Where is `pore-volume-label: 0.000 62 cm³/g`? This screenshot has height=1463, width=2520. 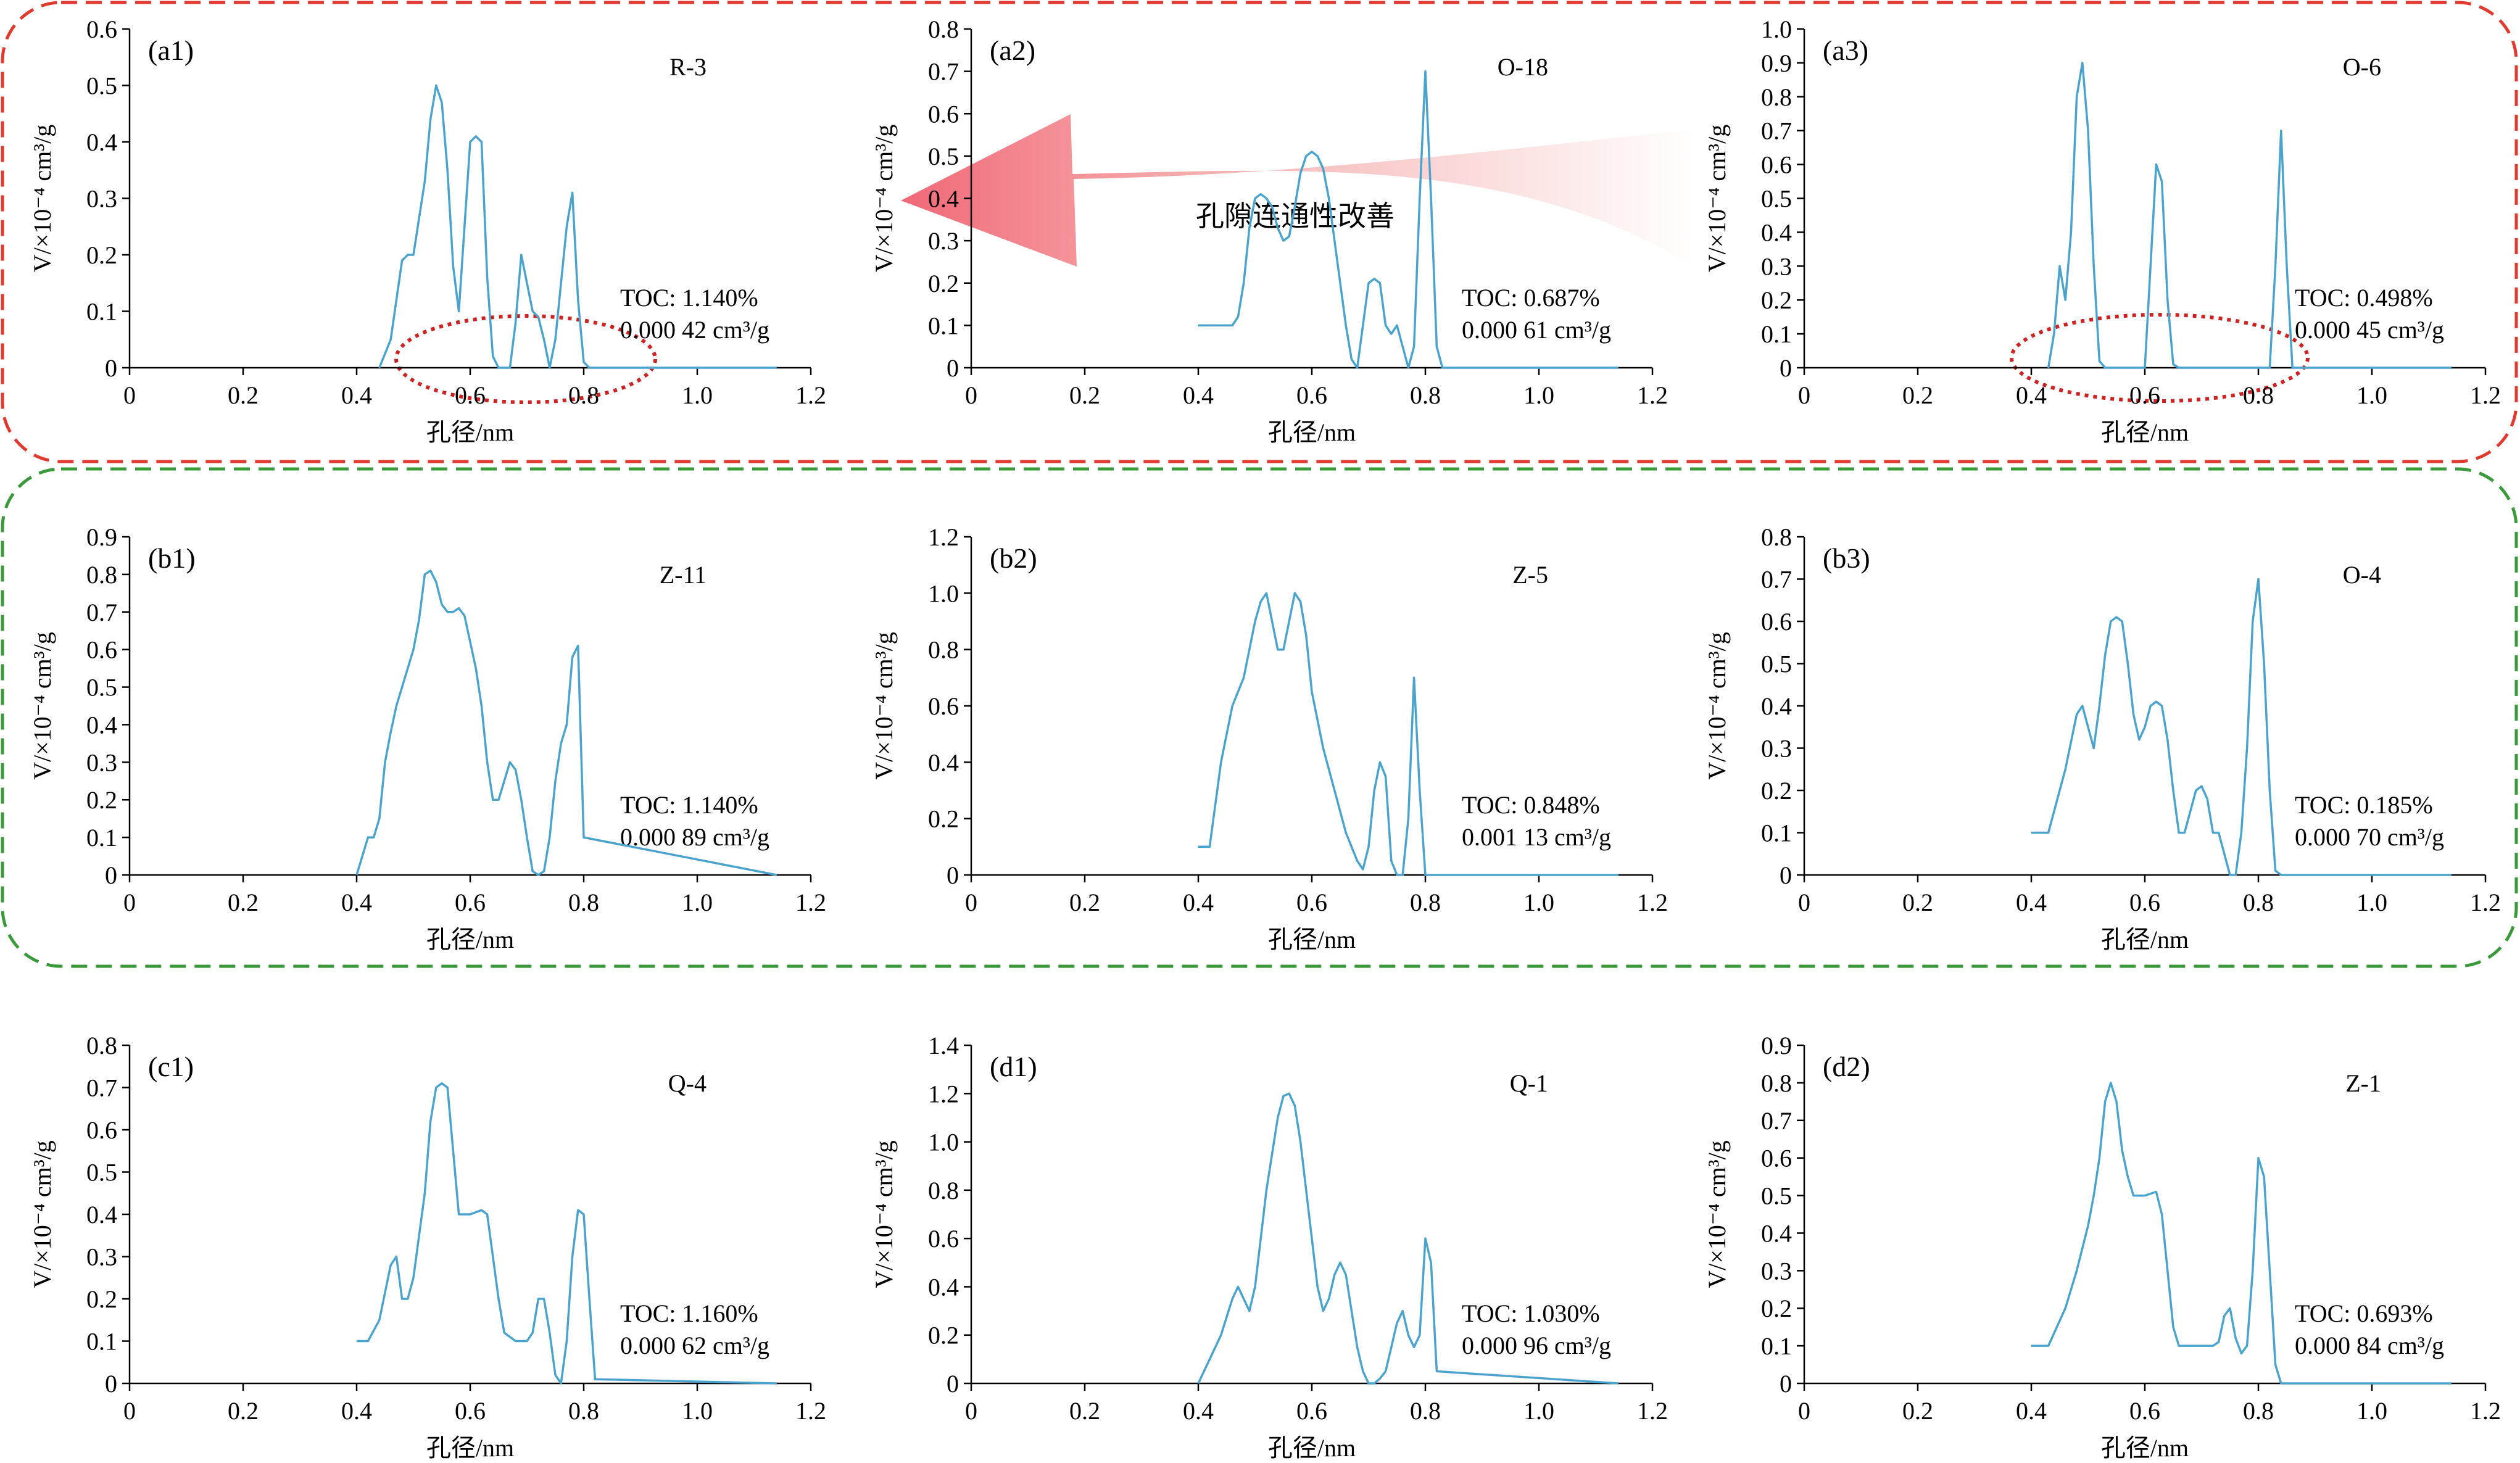 pore-volume-label: 0.000 62 cm³/g is located at coordinates (695, 1345).